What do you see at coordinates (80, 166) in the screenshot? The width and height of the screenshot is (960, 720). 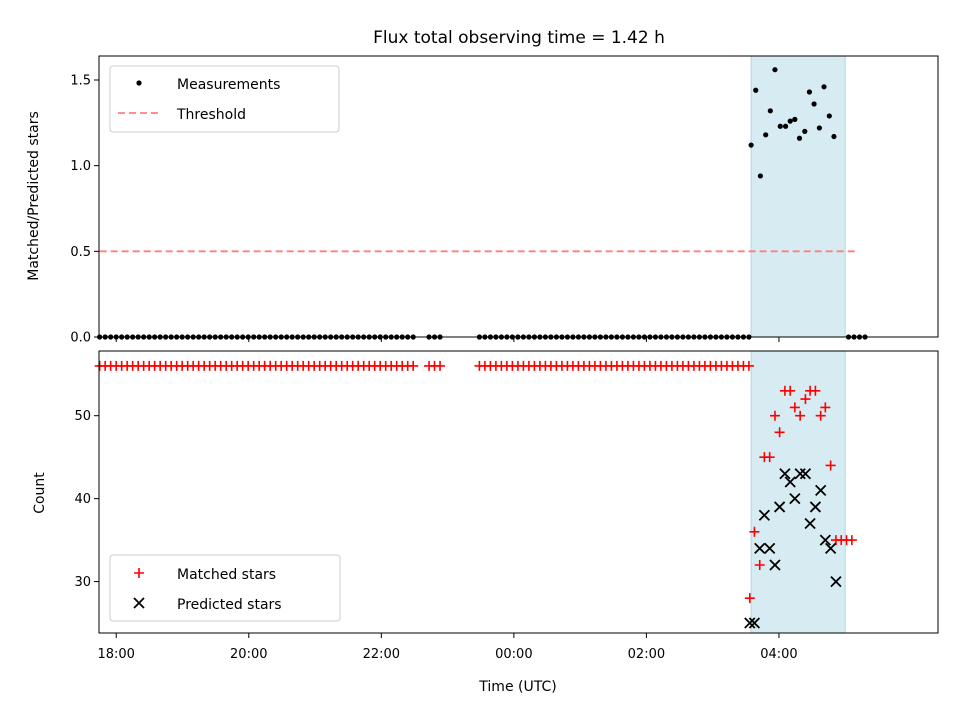 I see `y-tick-label: 1.0` at bounding box center [80, 166].